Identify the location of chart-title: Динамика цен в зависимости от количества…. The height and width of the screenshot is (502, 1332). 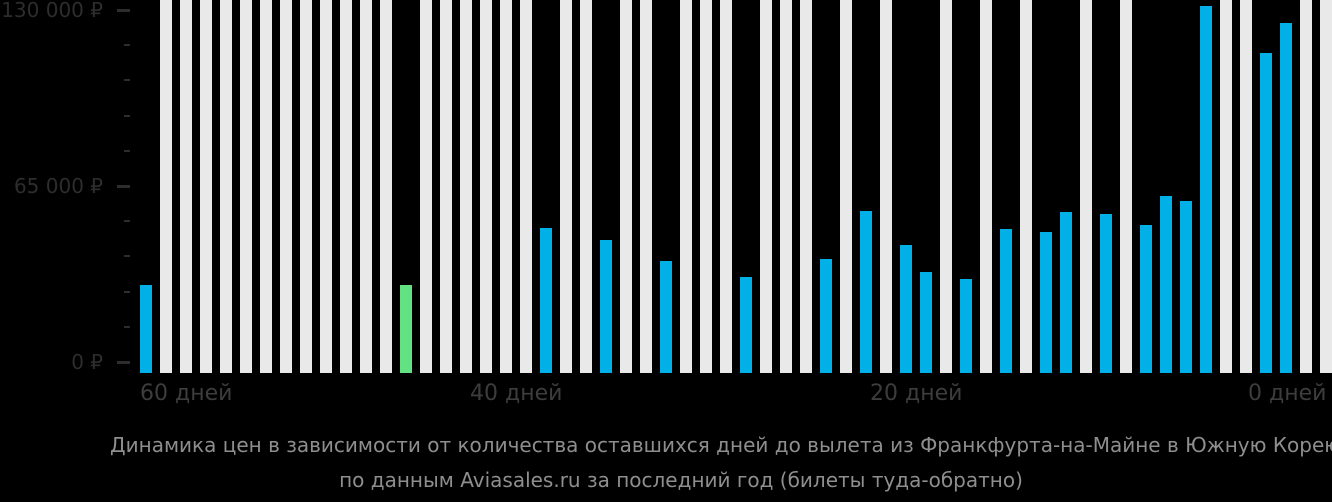
(721, 445).